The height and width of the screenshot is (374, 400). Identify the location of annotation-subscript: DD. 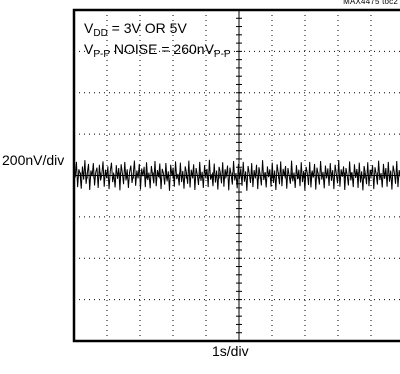
(100, 33).